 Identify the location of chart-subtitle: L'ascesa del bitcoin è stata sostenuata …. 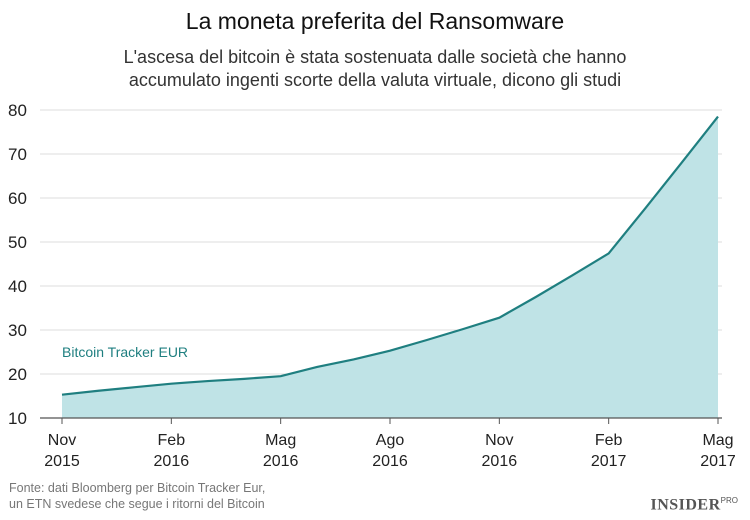
(375, 69).